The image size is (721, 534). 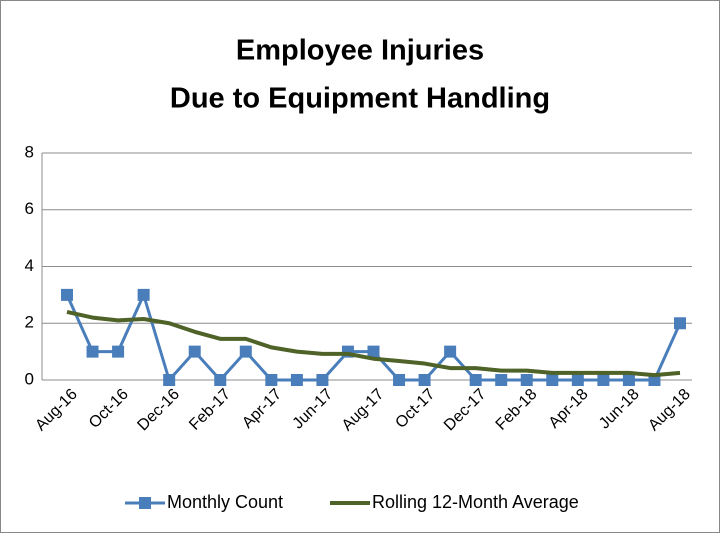 I want to click on y-tick-label: 6, so click(x=29, y=208).